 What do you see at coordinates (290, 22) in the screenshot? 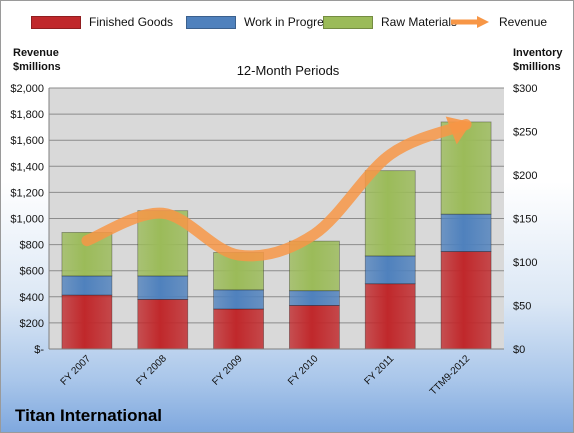
I see `legend-label-work-in-progress: Work in Progress` at bounding box center [290, 22].